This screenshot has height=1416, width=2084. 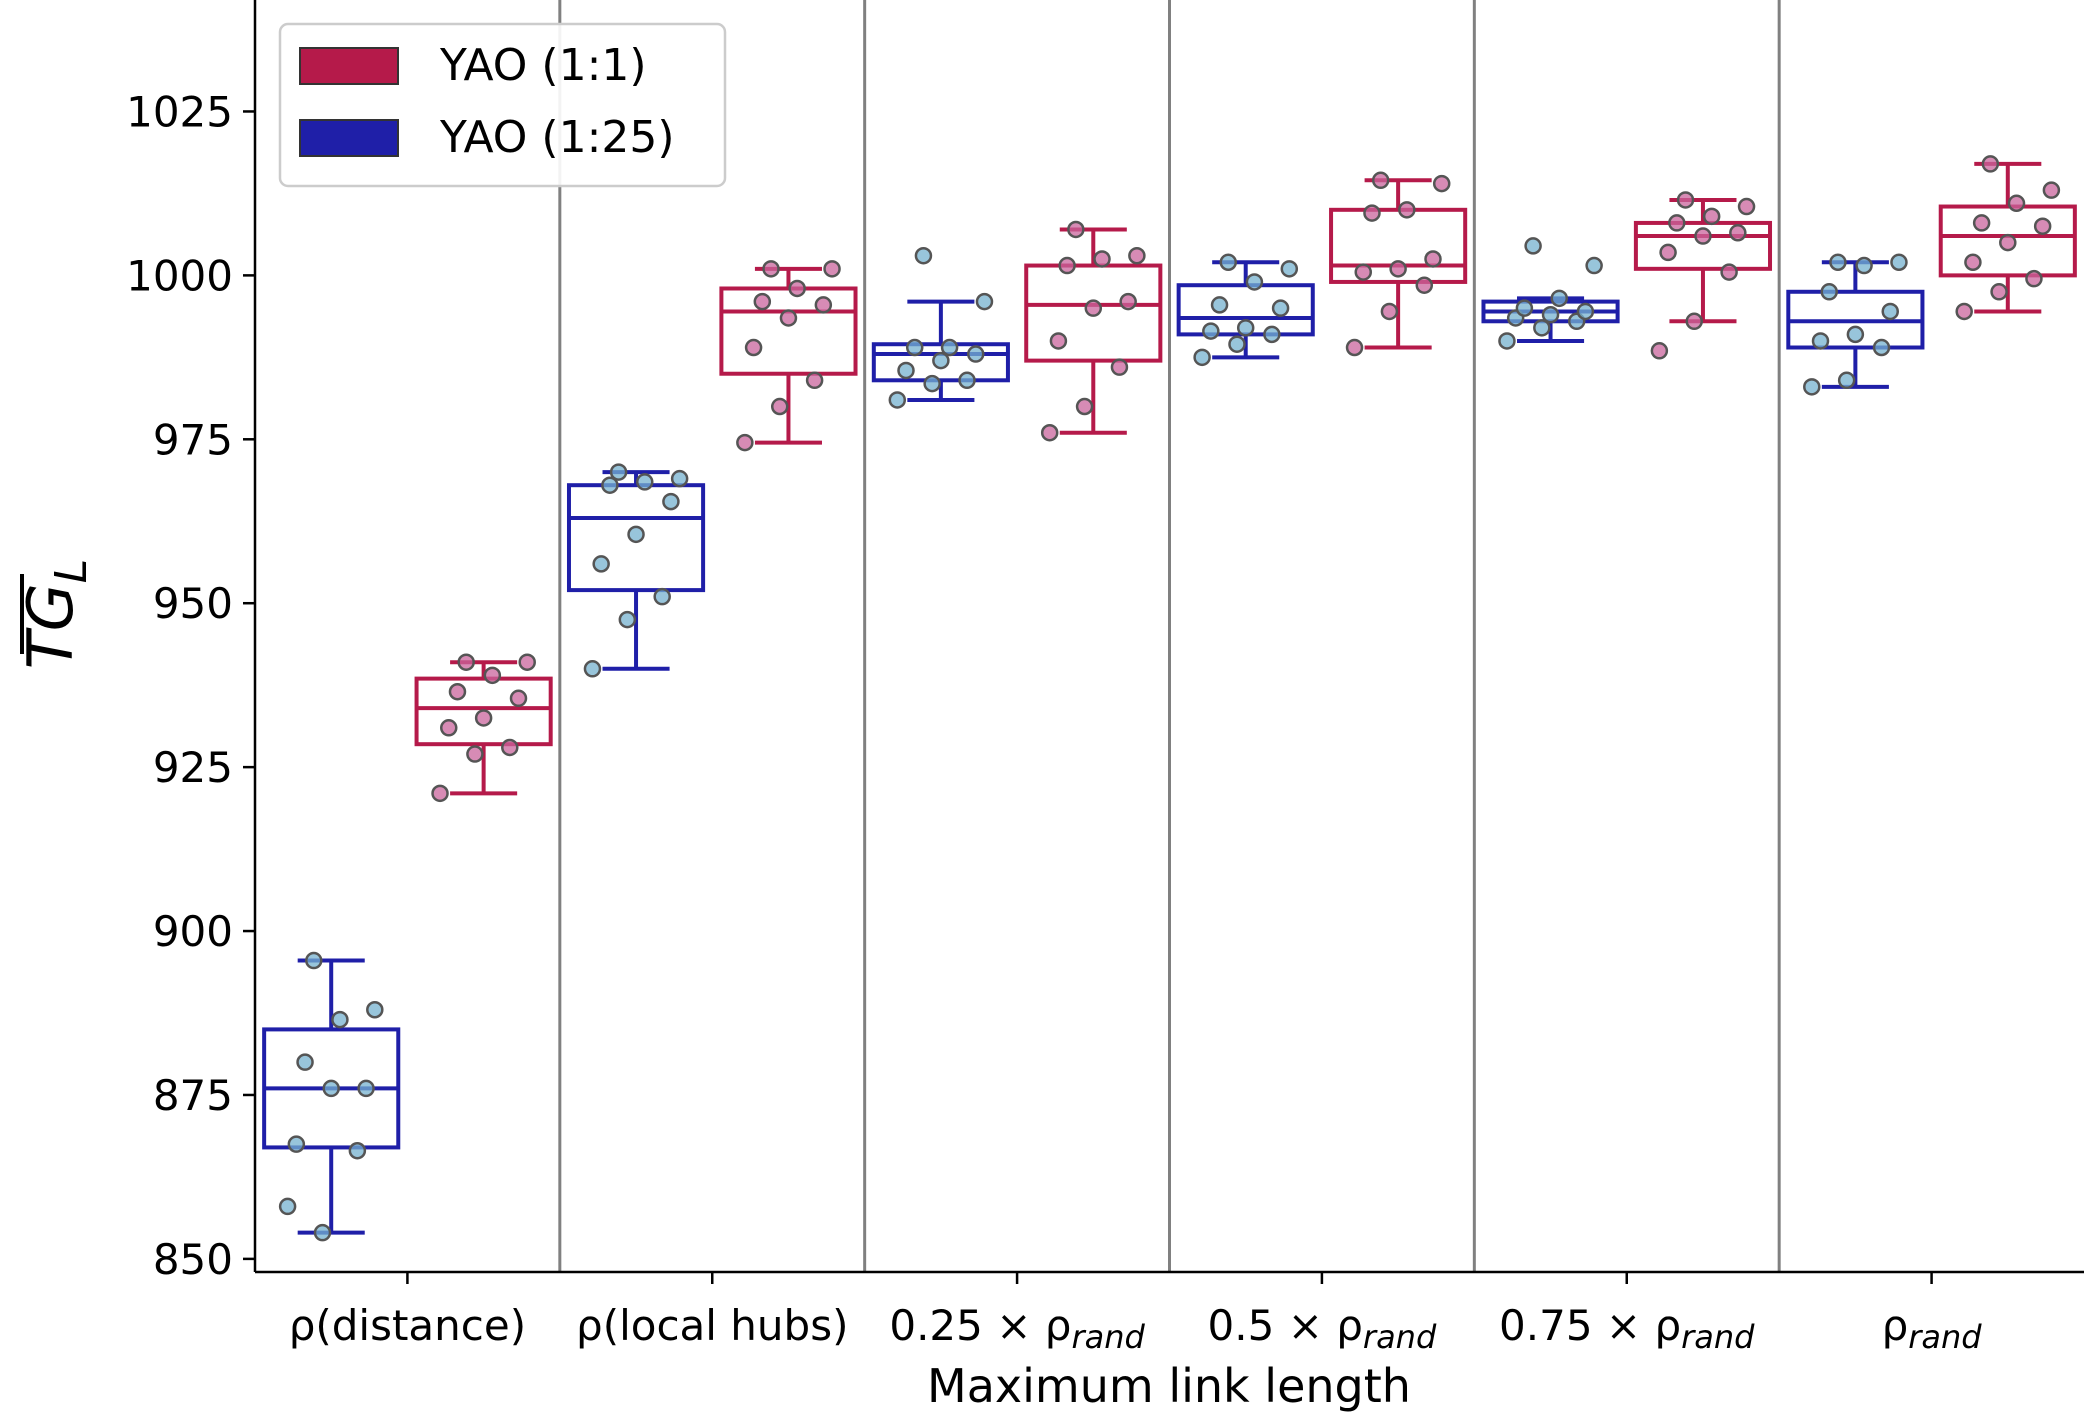 What do you see at coordinates (557, 137) in the screenshot?
I see `legend-label: YAO (1:25)` at bounding box center [557, 137].